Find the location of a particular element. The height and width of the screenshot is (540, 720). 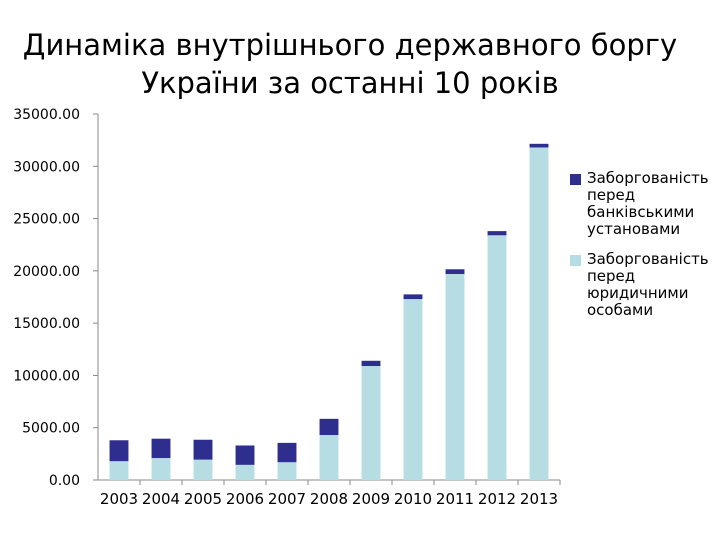

chart-title-line-1: Динаміка внутрішнього державного боргу is located at coordinates (350, 45).